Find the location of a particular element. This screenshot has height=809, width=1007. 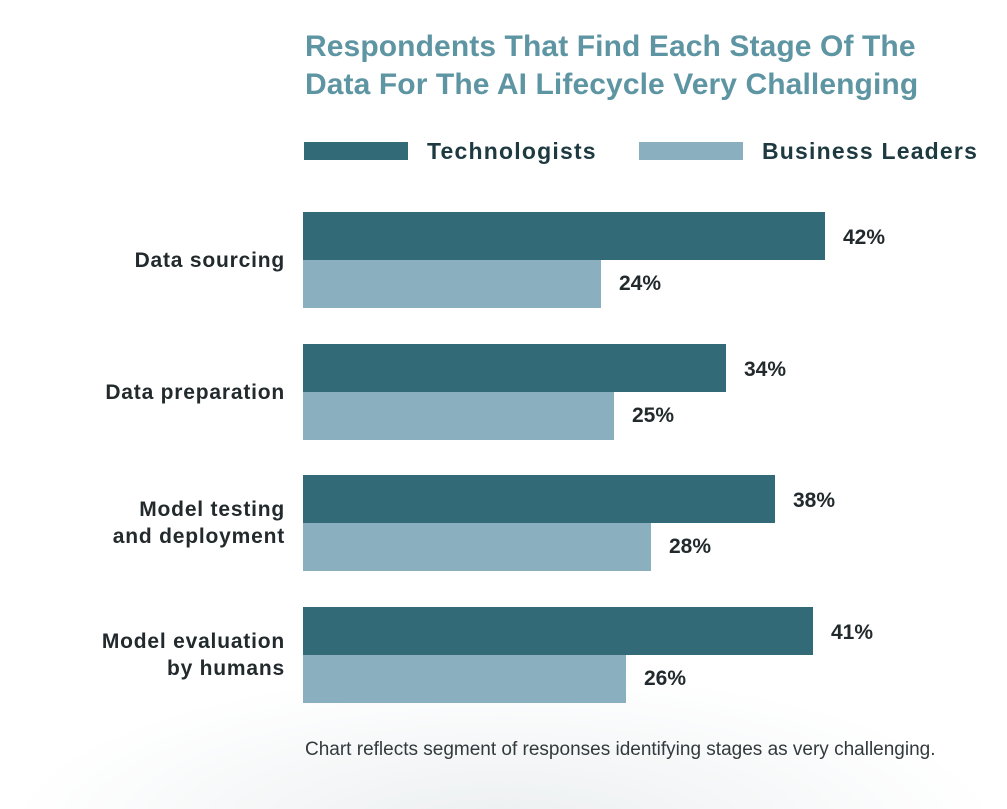

bar-data-preparation-technologists is located at coordinates (514, 368).